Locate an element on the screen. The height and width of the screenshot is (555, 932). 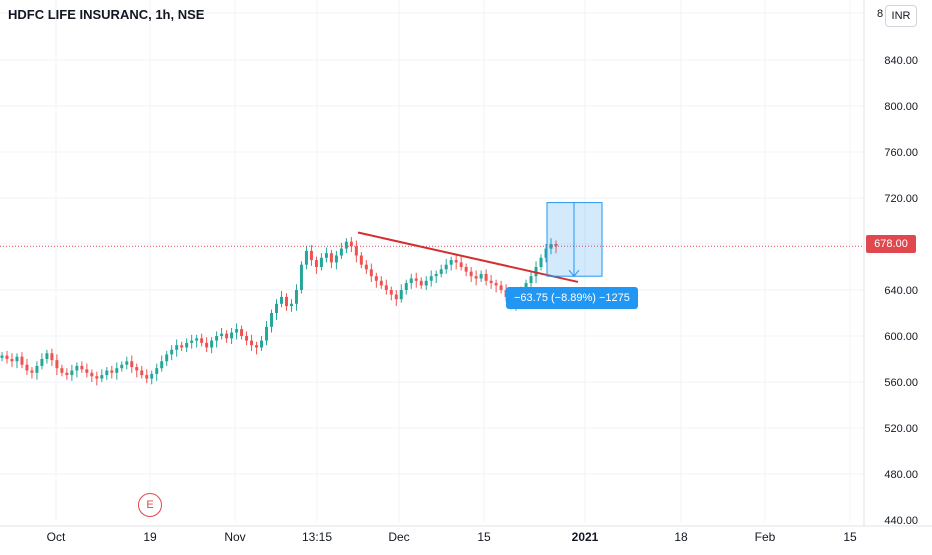
y-tick-label: 560.00 is located at coordinates (901, 383).